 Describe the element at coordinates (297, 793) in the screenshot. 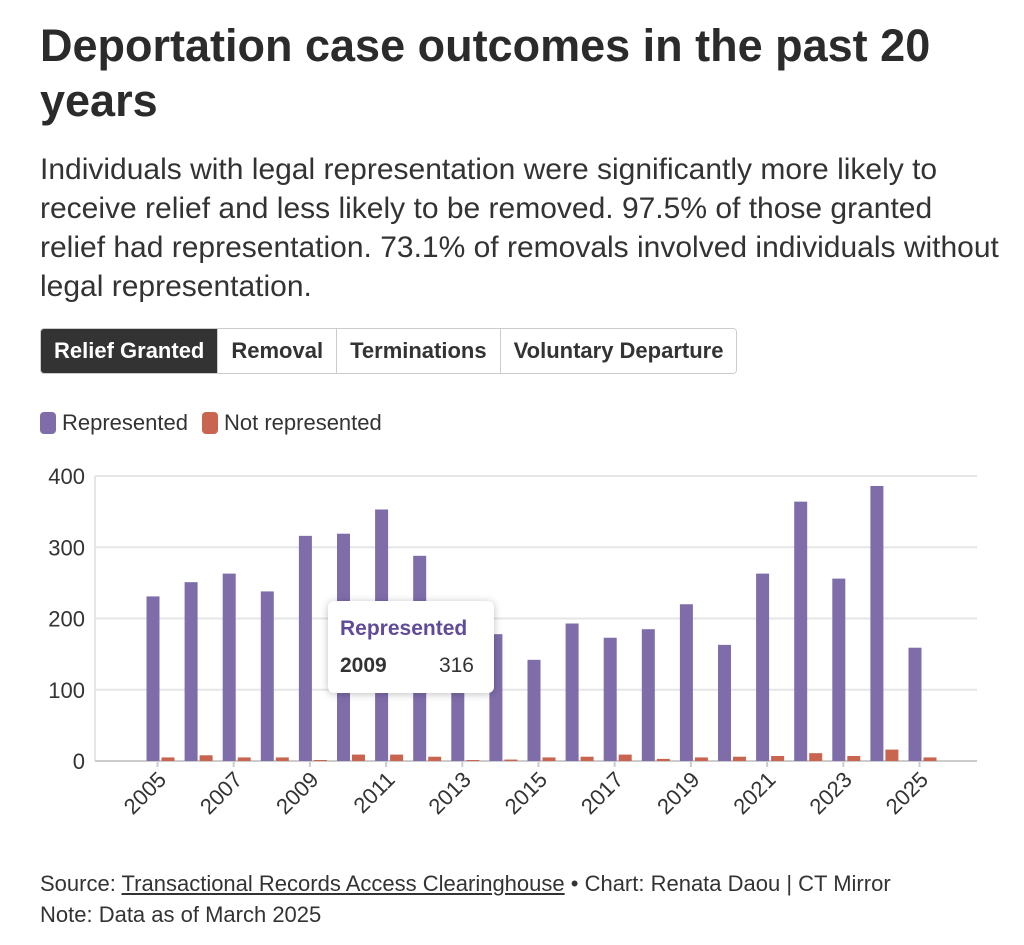

I see `x-tick-label-2009: 2009` at that location.